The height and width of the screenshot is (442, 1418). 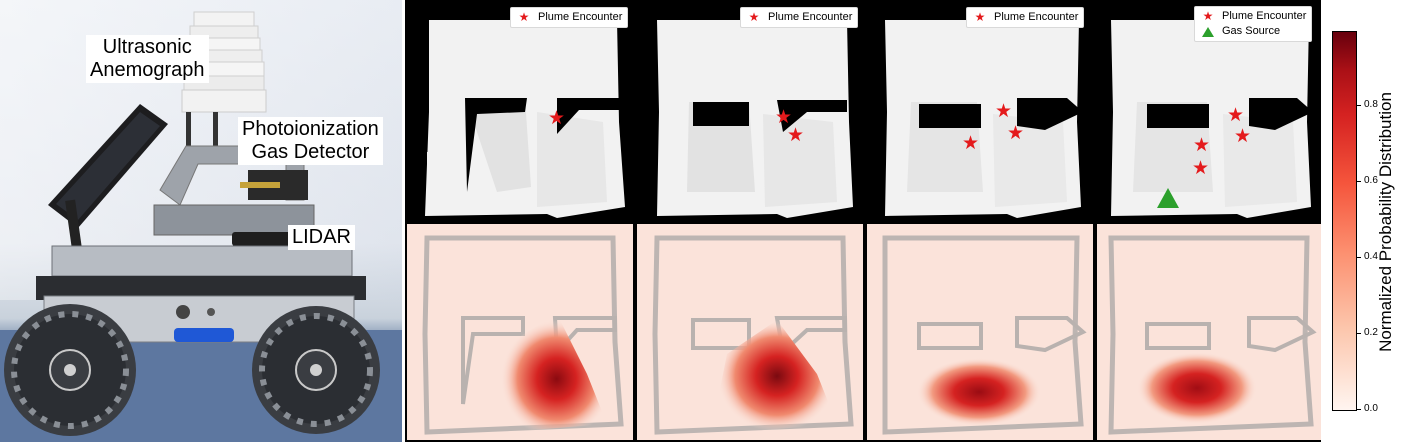 I want to click on legend-map-3: ★ Plume Encounter, so click(x=1025, y=17).